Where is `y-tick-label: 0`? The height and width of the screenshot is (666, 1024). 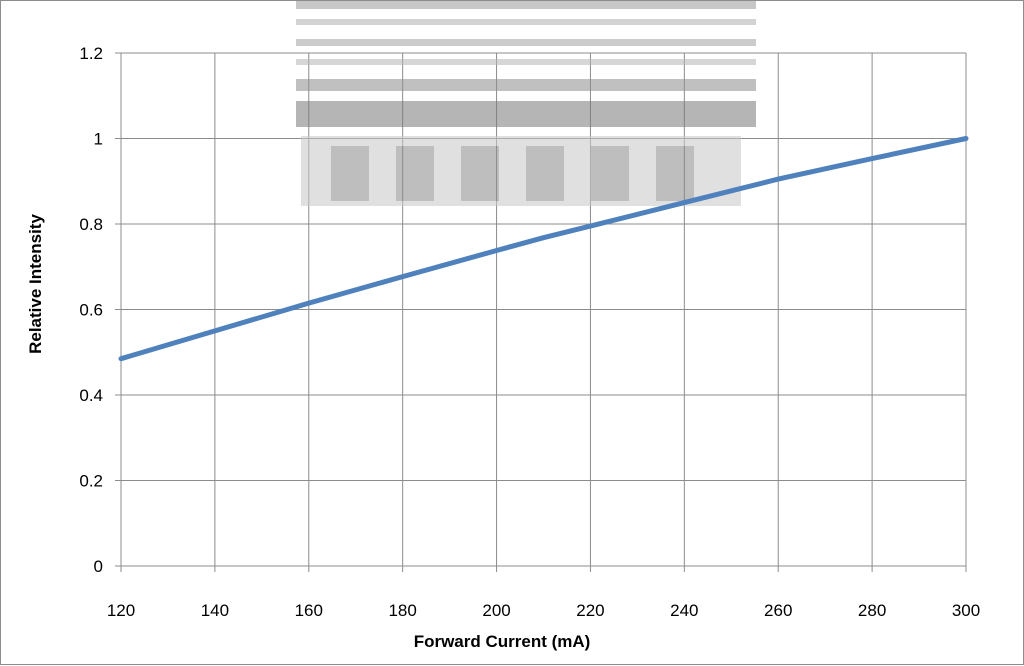 y-tick-label: 0 is located at coordinates (98, 566).